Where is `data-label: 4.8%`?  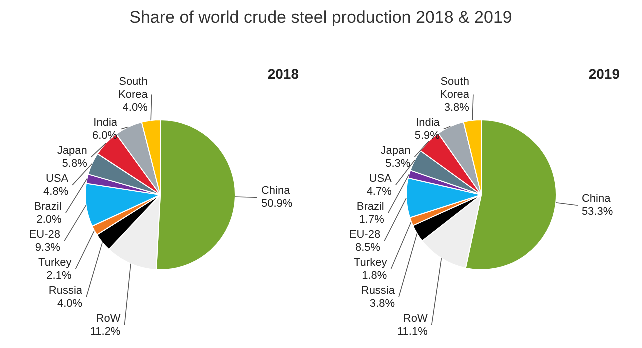
data-label: 4.8% is located at coordinates (56, 192).